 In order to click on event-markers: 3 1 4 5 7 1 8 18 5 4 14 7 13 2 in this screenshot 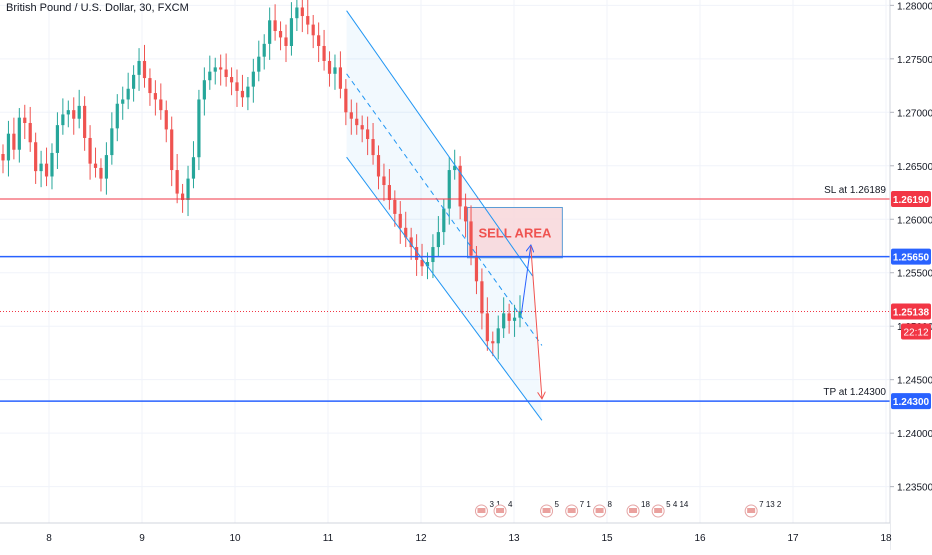, I will do `click(628, 509)`.